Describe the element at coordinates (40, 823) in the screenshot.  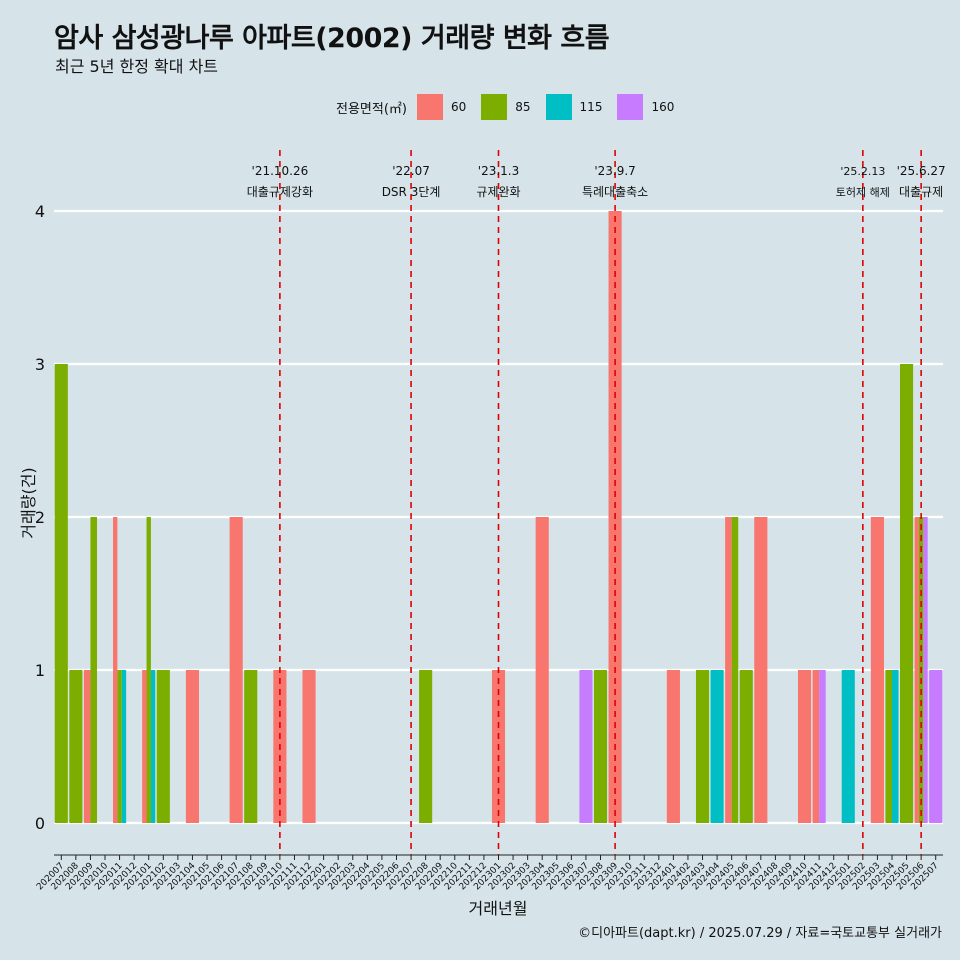
I see `y-tick-label: 0` at that location.